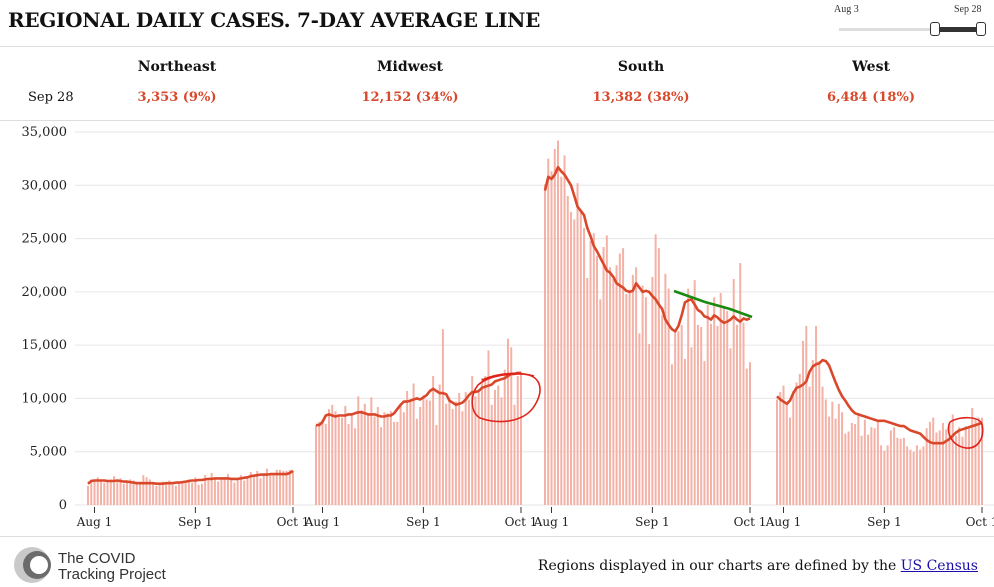 The image size is (994, 587). Describe the element at coordinates (112, 567) in the screenshot. I see `org-name: The COVID Tracking Project` at that location.